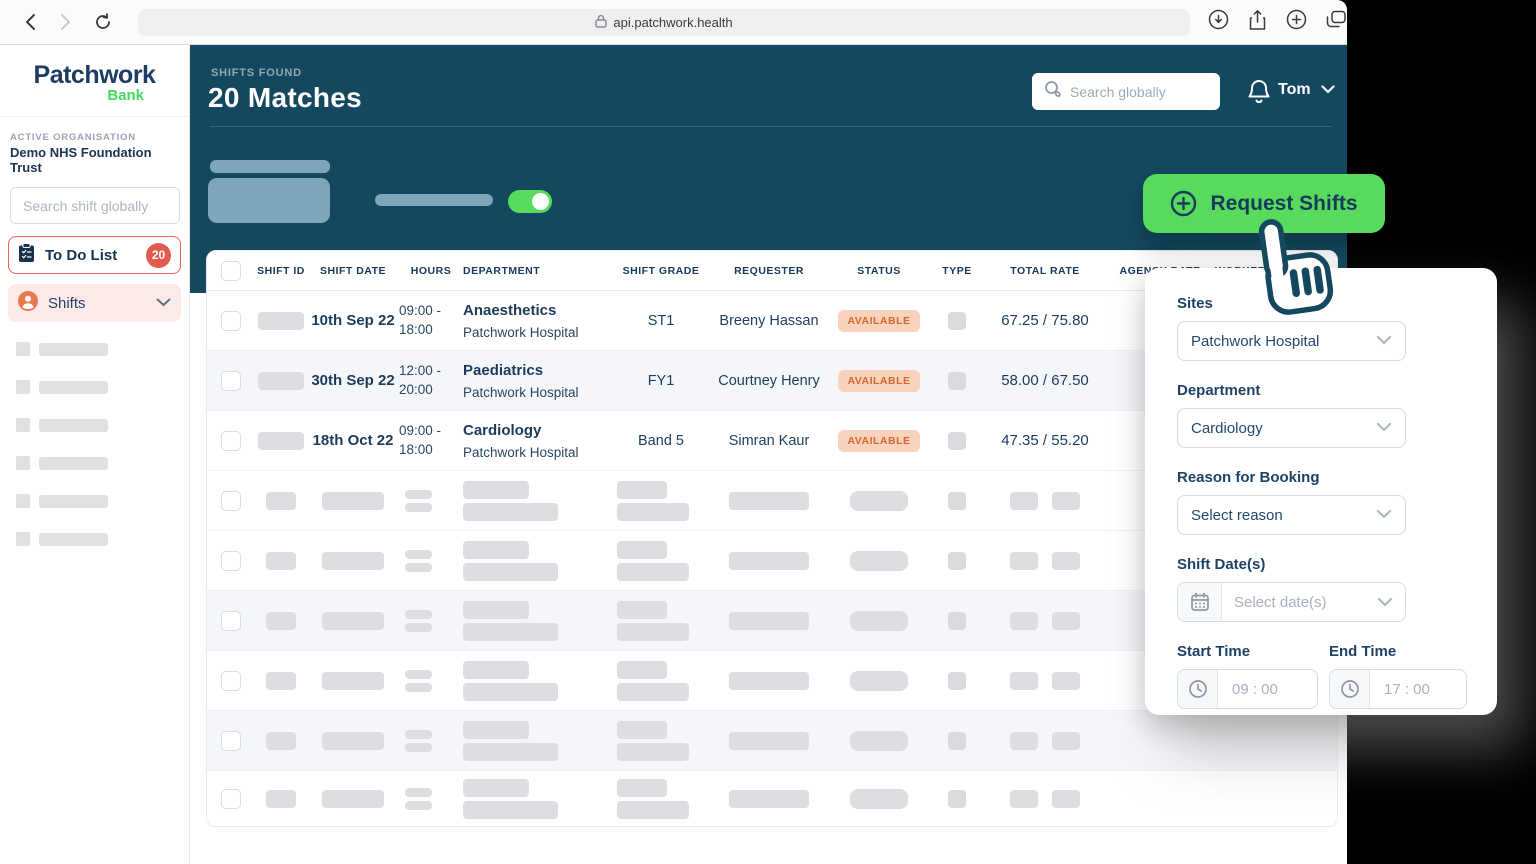 This screenshot has height=864, width=1536. I want to click on shifts-found-label: SHIFTS FOUND, so click(256, 73).